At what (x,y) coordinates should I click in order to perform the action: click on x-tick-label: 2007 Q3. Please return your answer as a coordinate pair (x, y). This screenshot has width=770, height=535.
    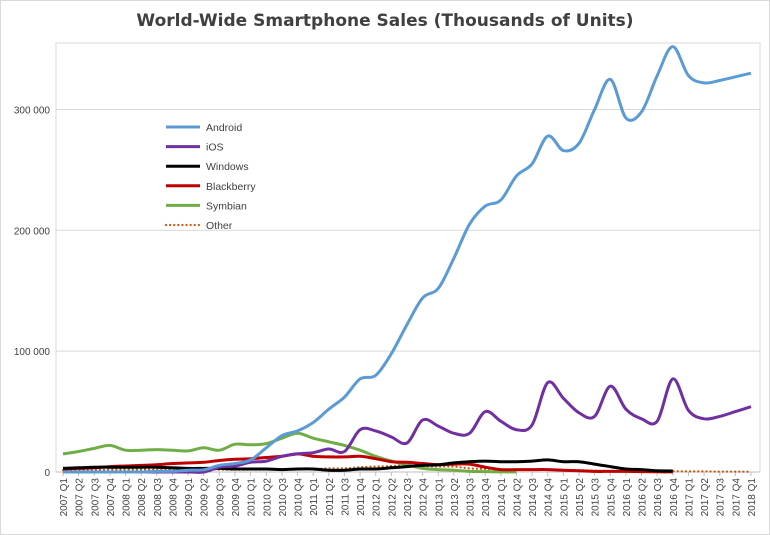
    Looking at the image, I should click on (95, 497).